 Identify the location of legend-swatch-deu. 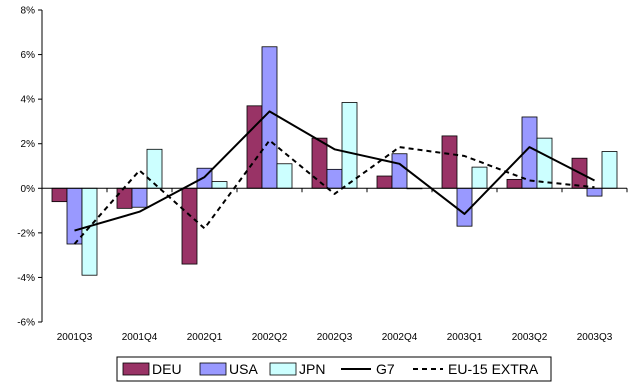
(136, 369).